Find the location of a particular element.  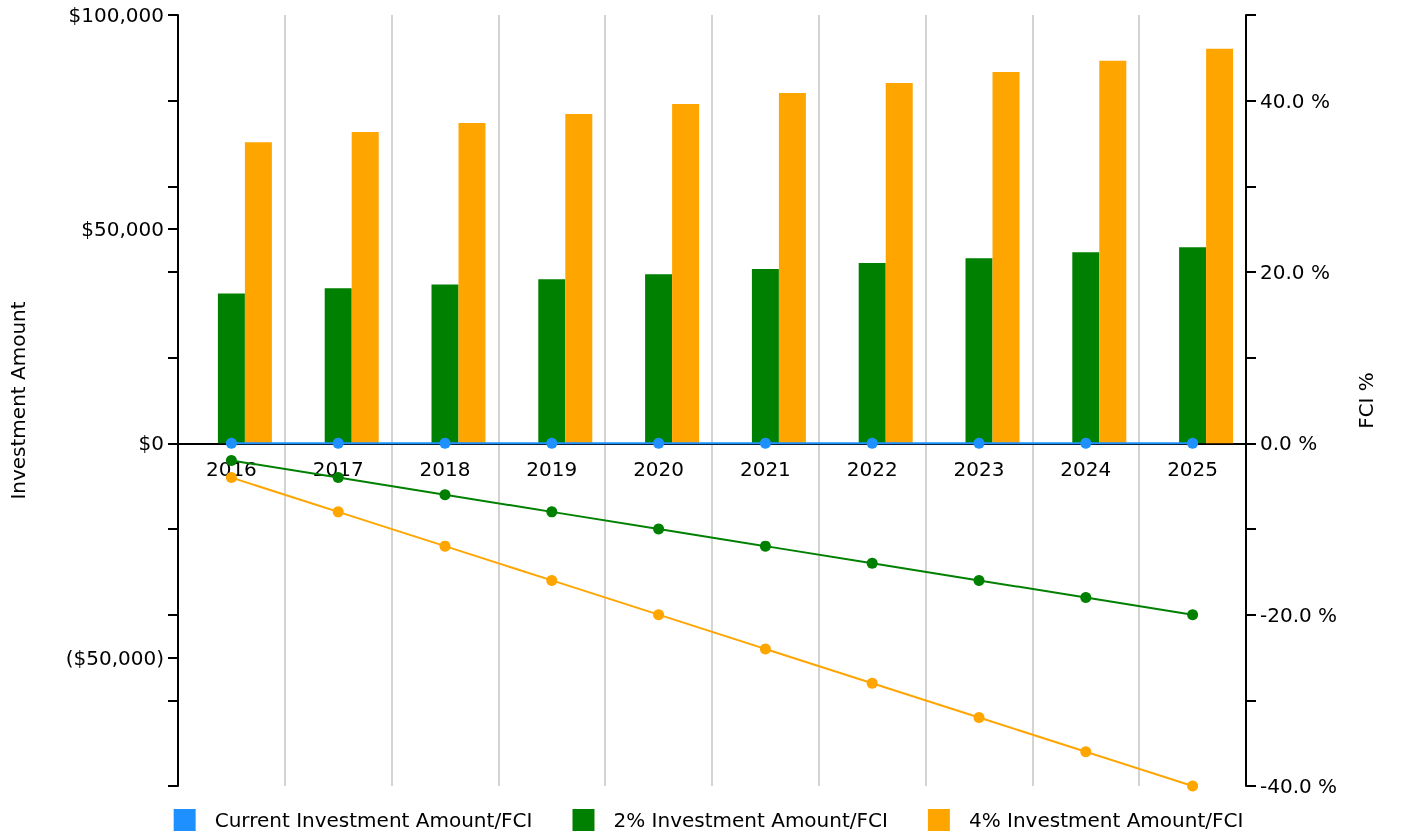

x-tick-label: 2020 is located at coordinates (659, 469).